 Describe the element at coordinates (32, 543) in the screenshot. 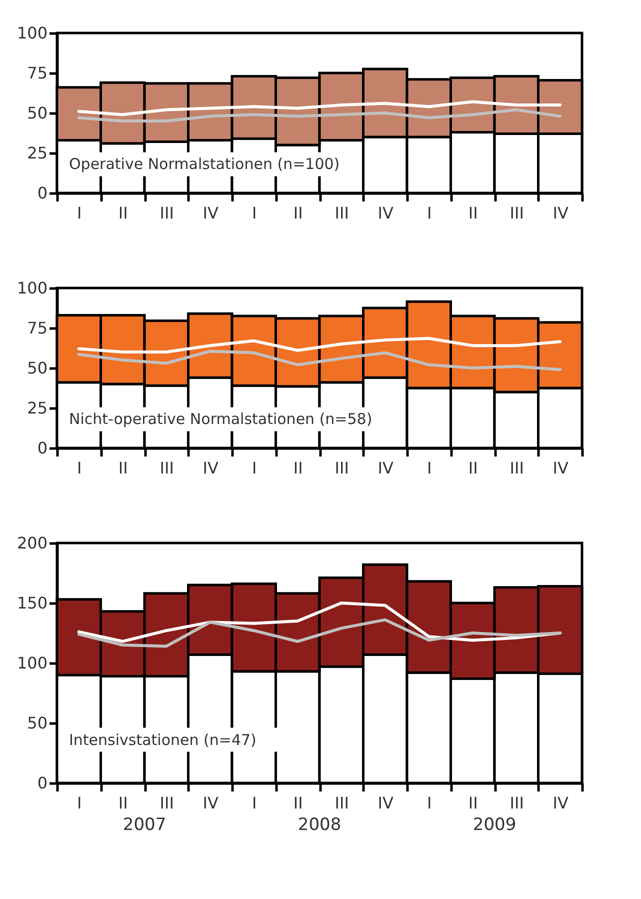

I see `y-tick-label: 200` at that location.